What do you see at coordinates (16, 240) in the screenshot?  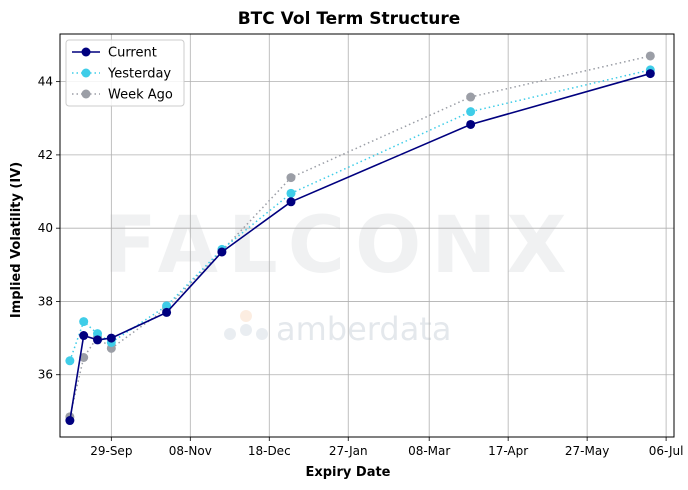 I see `y-axis-label: Implied Volatility (IV)` at bounding box center [16, 240].